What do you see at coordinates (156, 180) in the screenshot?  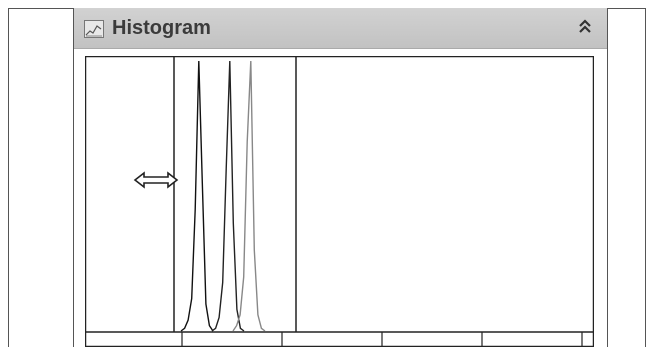 I see `double-arrow-icon` at bounding box center [156, 180].